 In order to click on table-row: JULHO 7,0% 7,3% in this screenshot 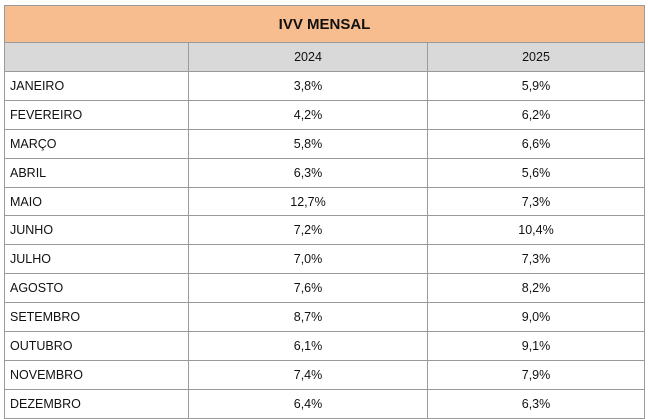, I will do `click(325, 259)`.